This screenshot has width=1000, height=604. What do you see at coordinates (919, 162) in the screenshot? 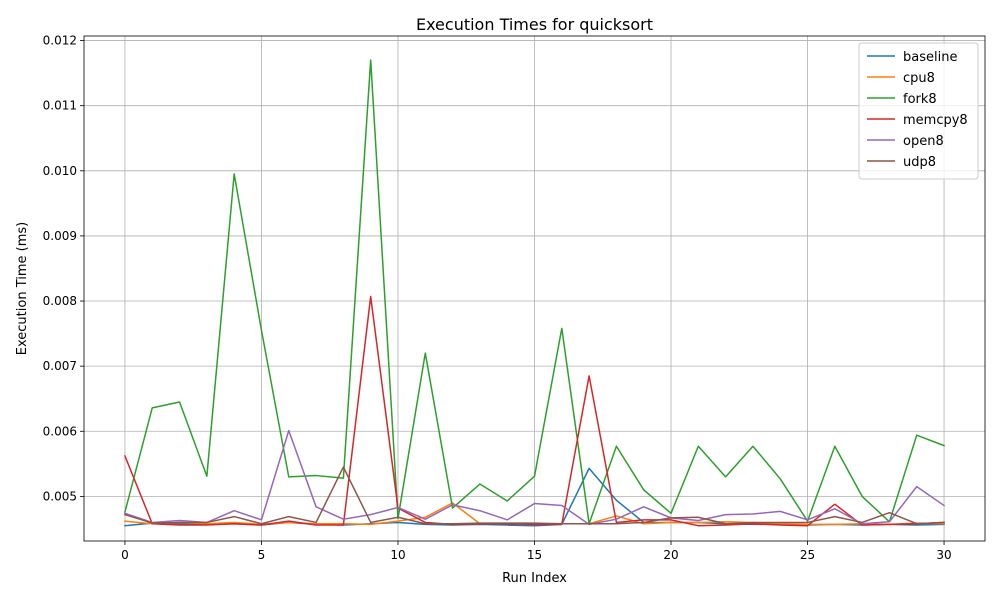
I see `legend-label-udp8: udp8` at bounding box center [919, 162].